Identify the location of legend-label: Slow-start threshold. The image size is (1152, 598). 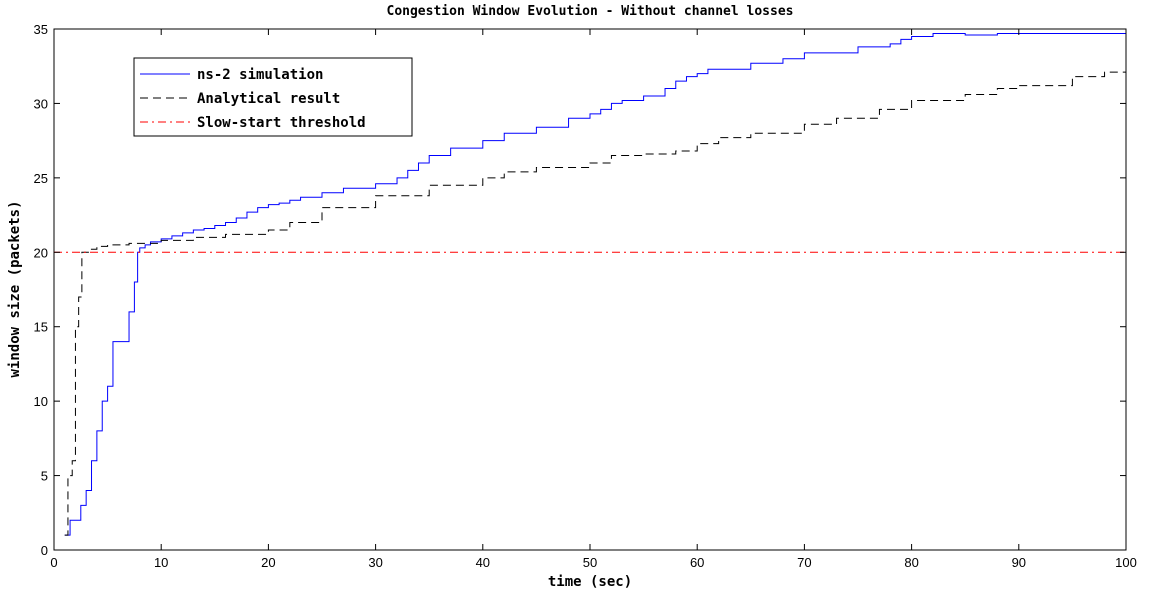
(281, 123).